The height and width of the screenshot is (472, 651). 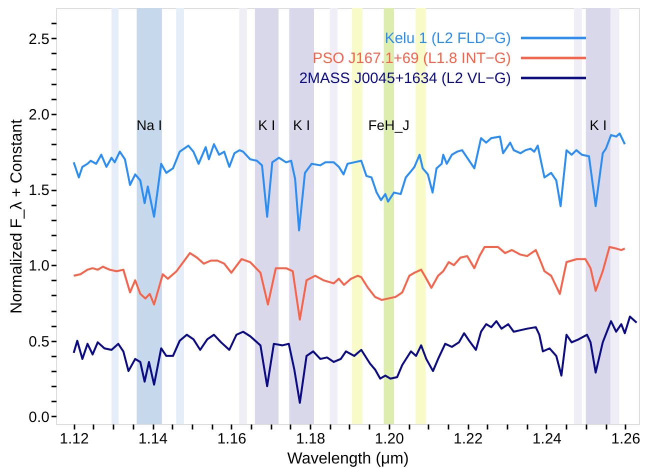 I want to click on band-label: Na I, so click(x=149, y=125).